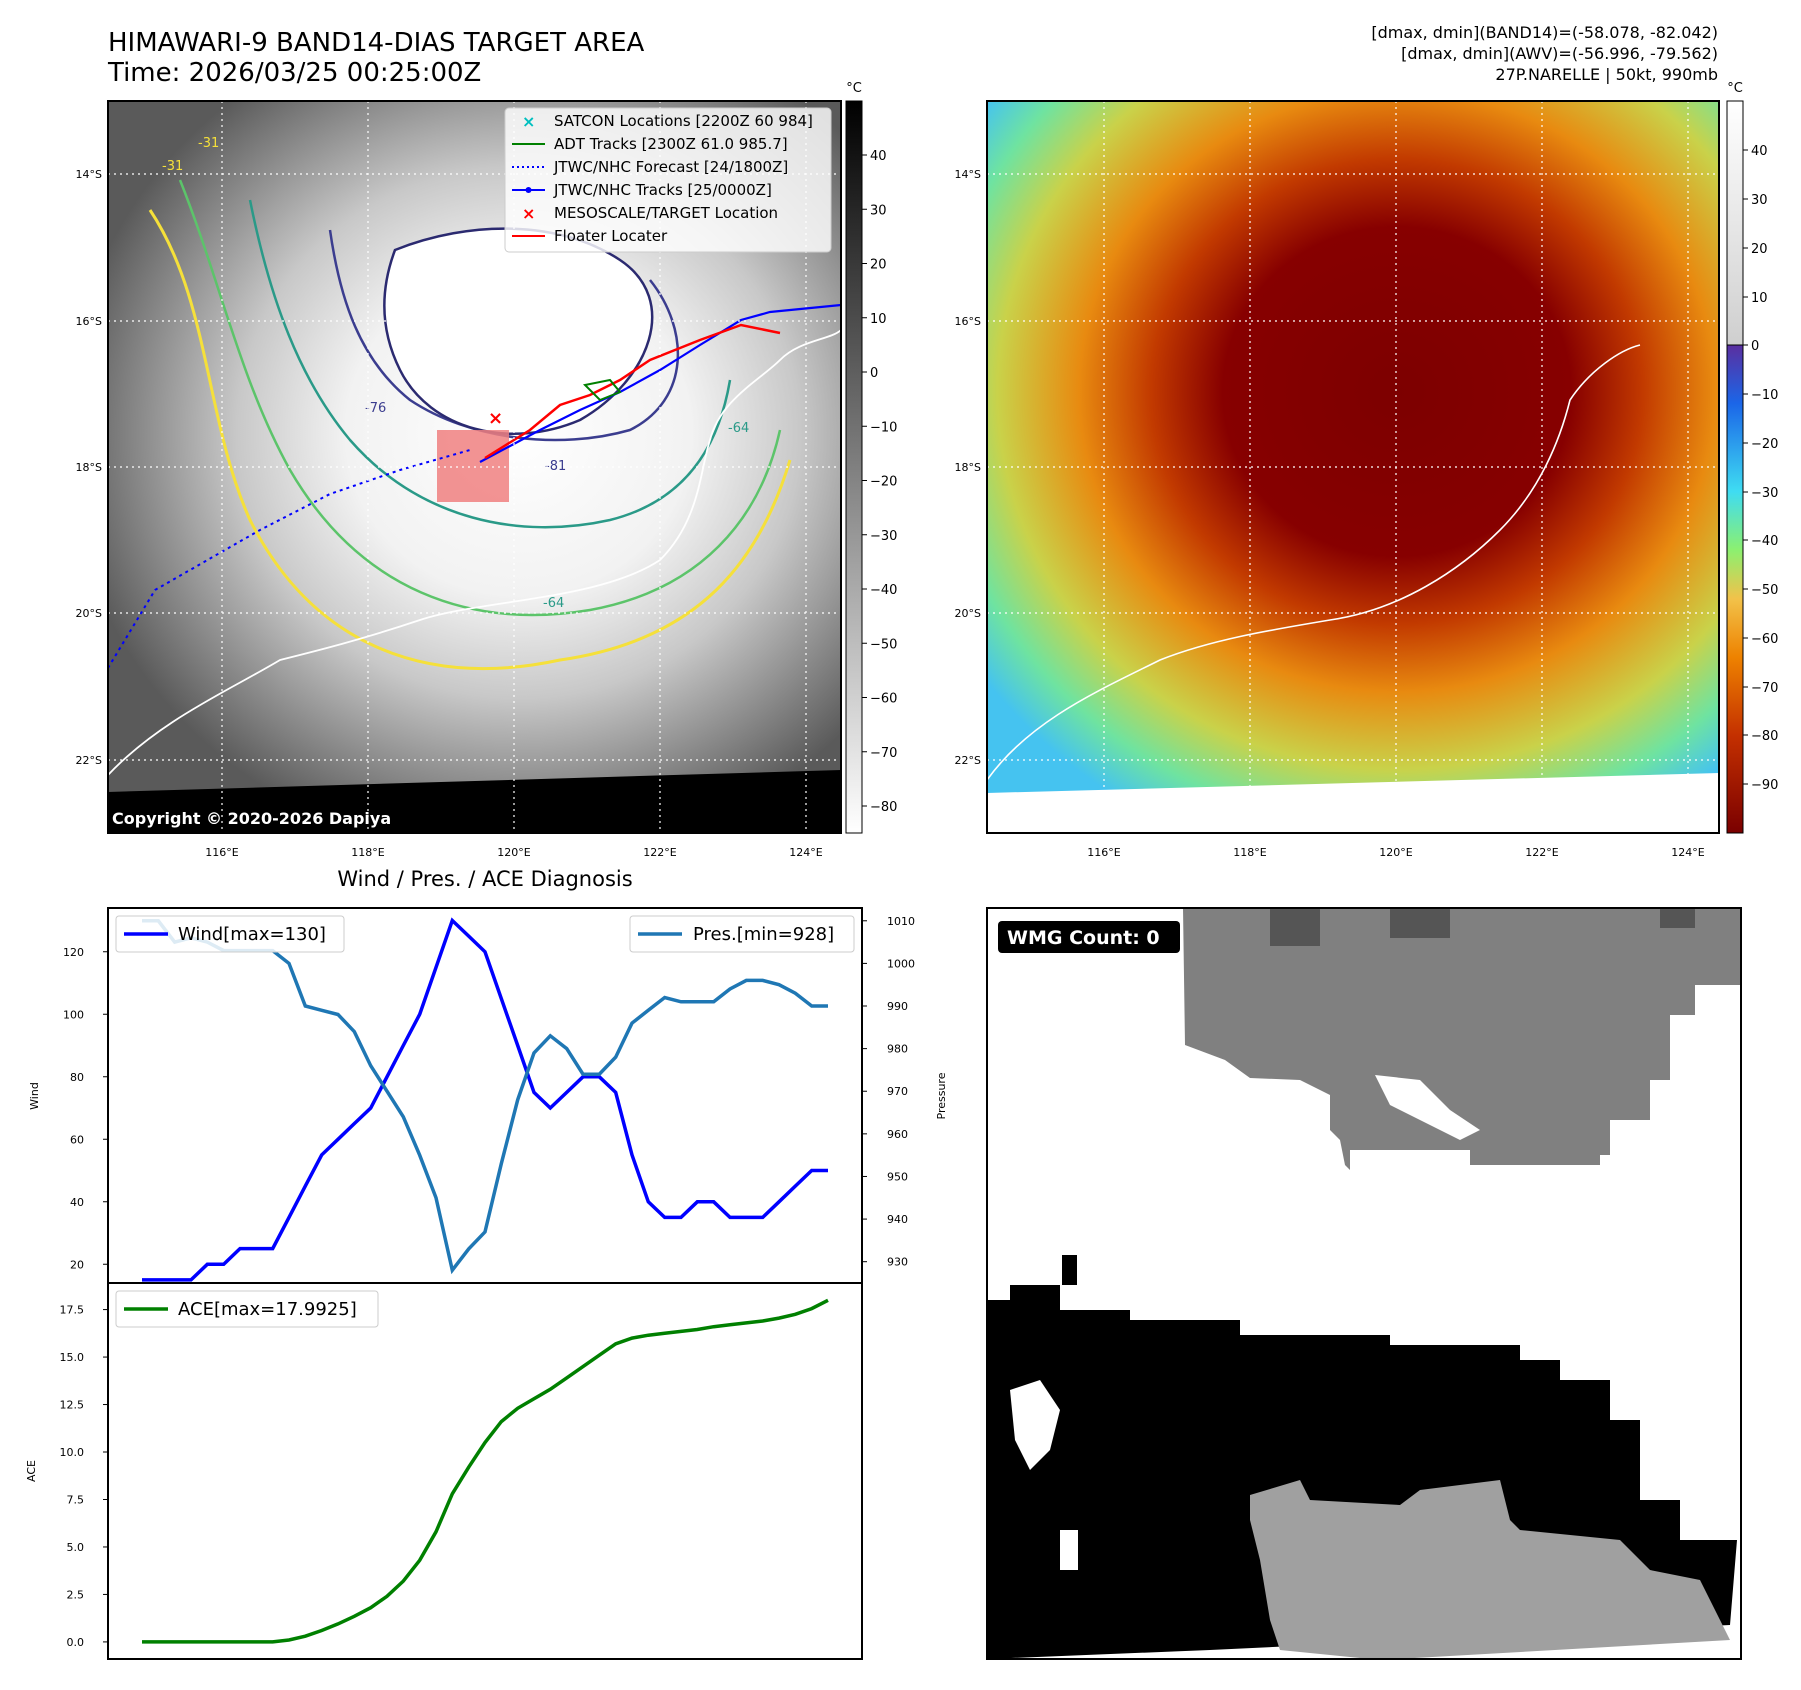 The width and height of the screenshot is (1801, 1690). Describe the element at coordinates (376, 43) in the screenshot. I see `figure-title: HIMAWARI-9 BAND14-DIAS TARGET AREA` at that location.